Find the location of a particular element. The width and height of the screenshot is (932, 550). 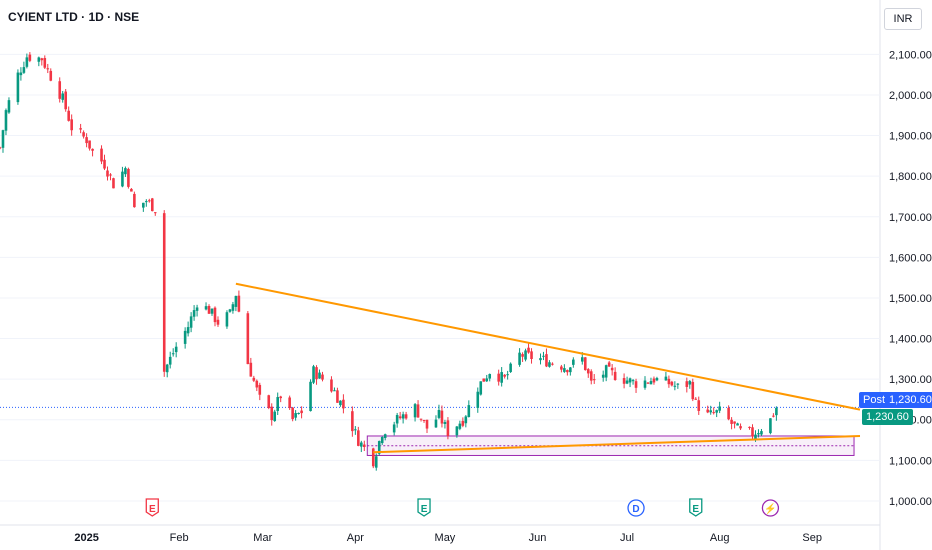

x-tick-label: Sep is located at coordinates (812, 538).